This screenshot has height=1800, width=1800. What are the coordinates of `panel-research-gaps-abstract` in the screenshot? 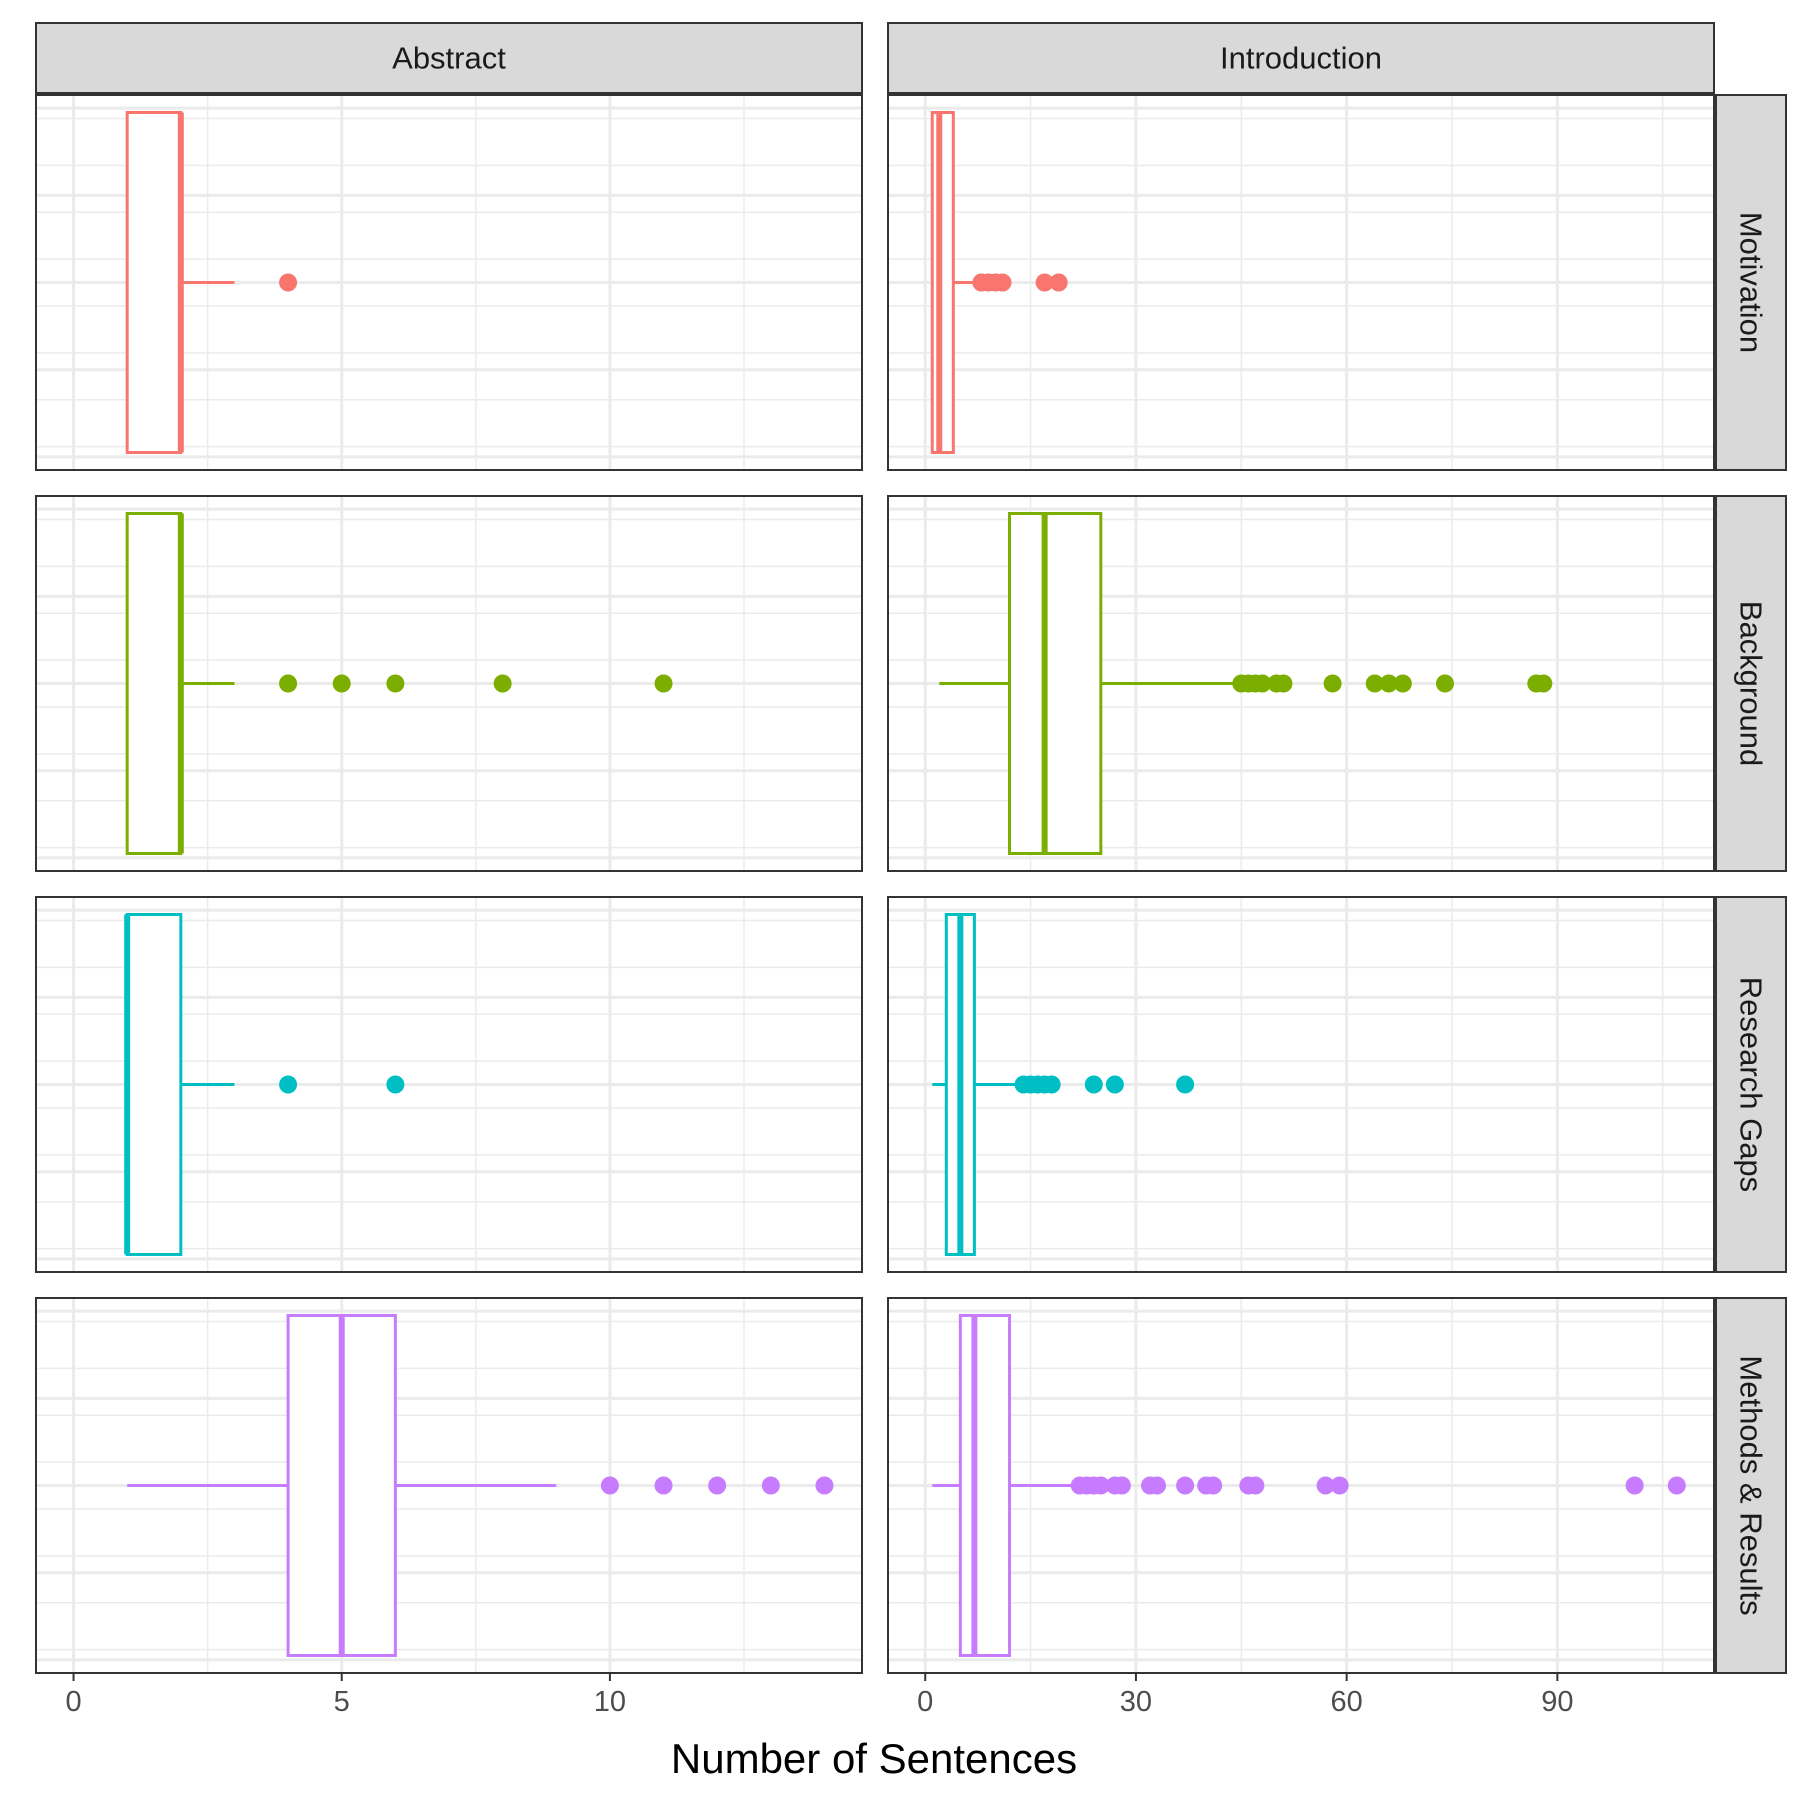 It's located at (449, 1084).